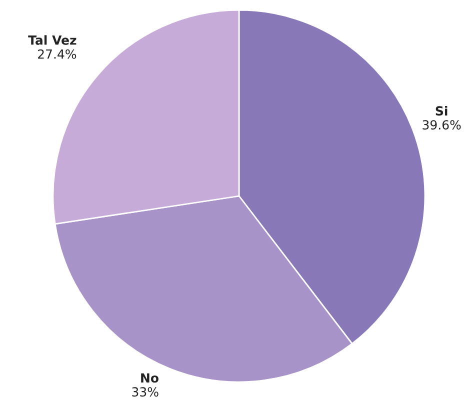  Describe the element at coordinates (442, 111) in the screenshot. I see `slice-label: Si` at that location.